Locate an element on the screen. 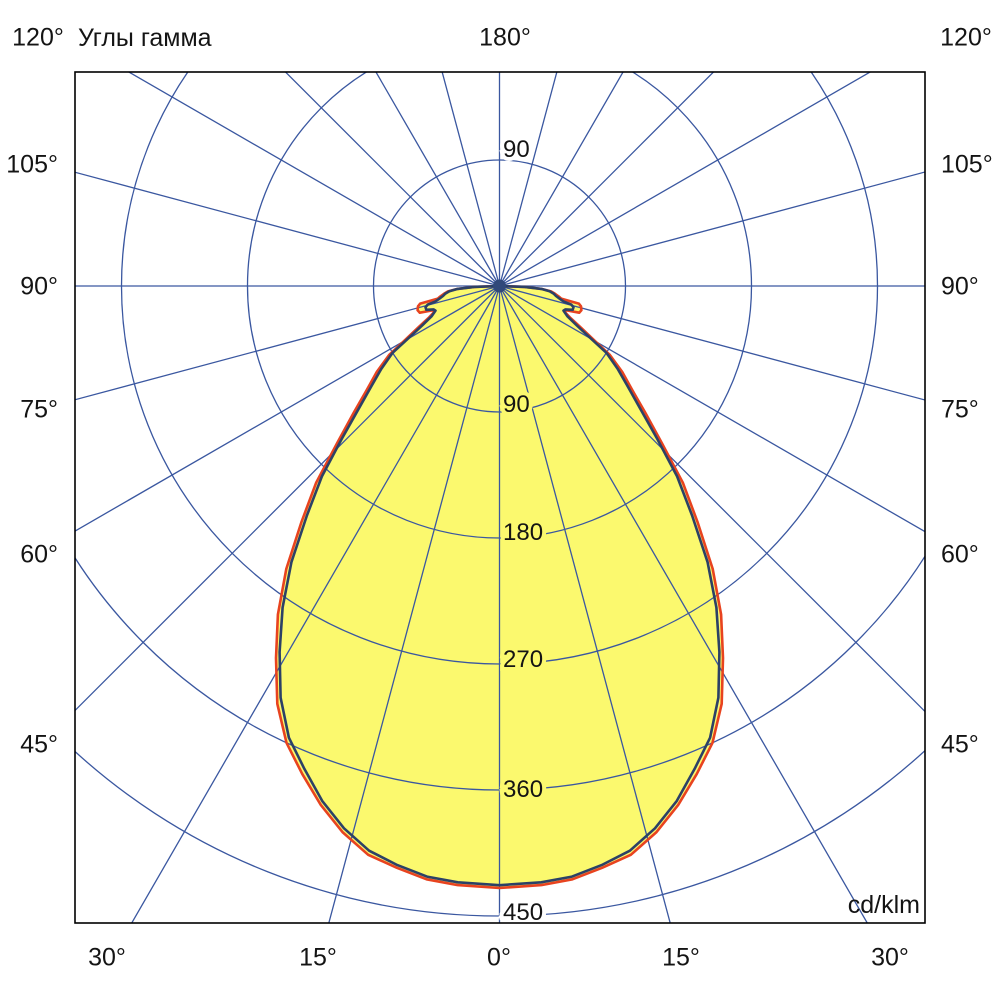 The image size is (1000, 1000). gamma-angle-label-top: 180° is located at coordinates (505, 37).